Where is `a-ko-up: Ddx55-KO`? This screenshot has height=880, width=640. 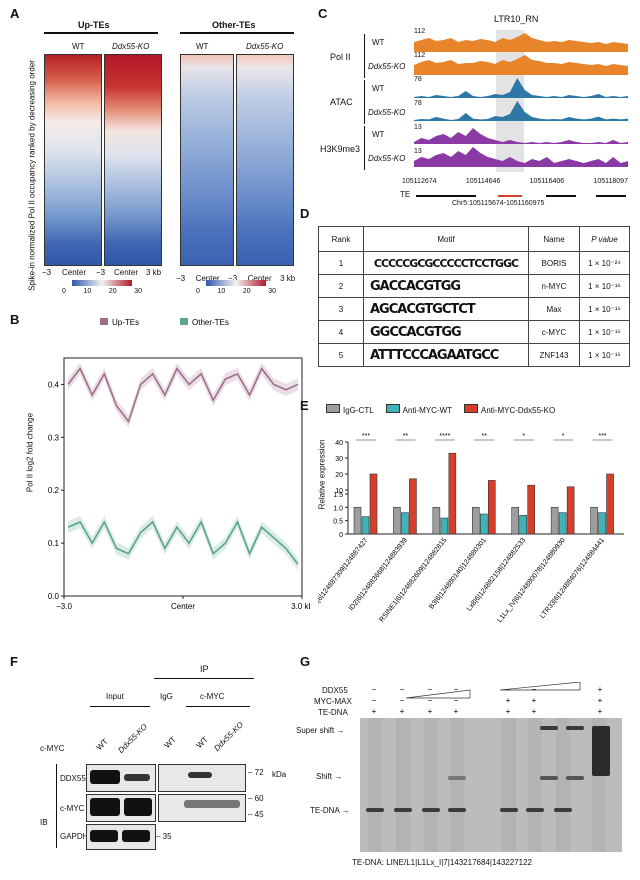
a-ko-up: Ddx55-KO is located at coordinates (131, 46).